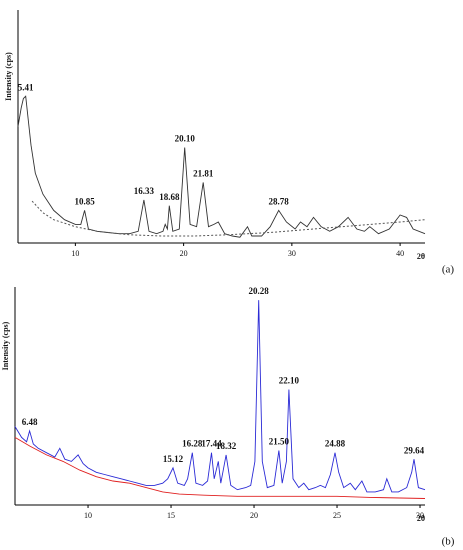 This screenshot has width=463, height=550. What do you see at coordinates (169, 197) in the screenshot?
I see `peak-label: 18.68` at bounding box center [169, 197].